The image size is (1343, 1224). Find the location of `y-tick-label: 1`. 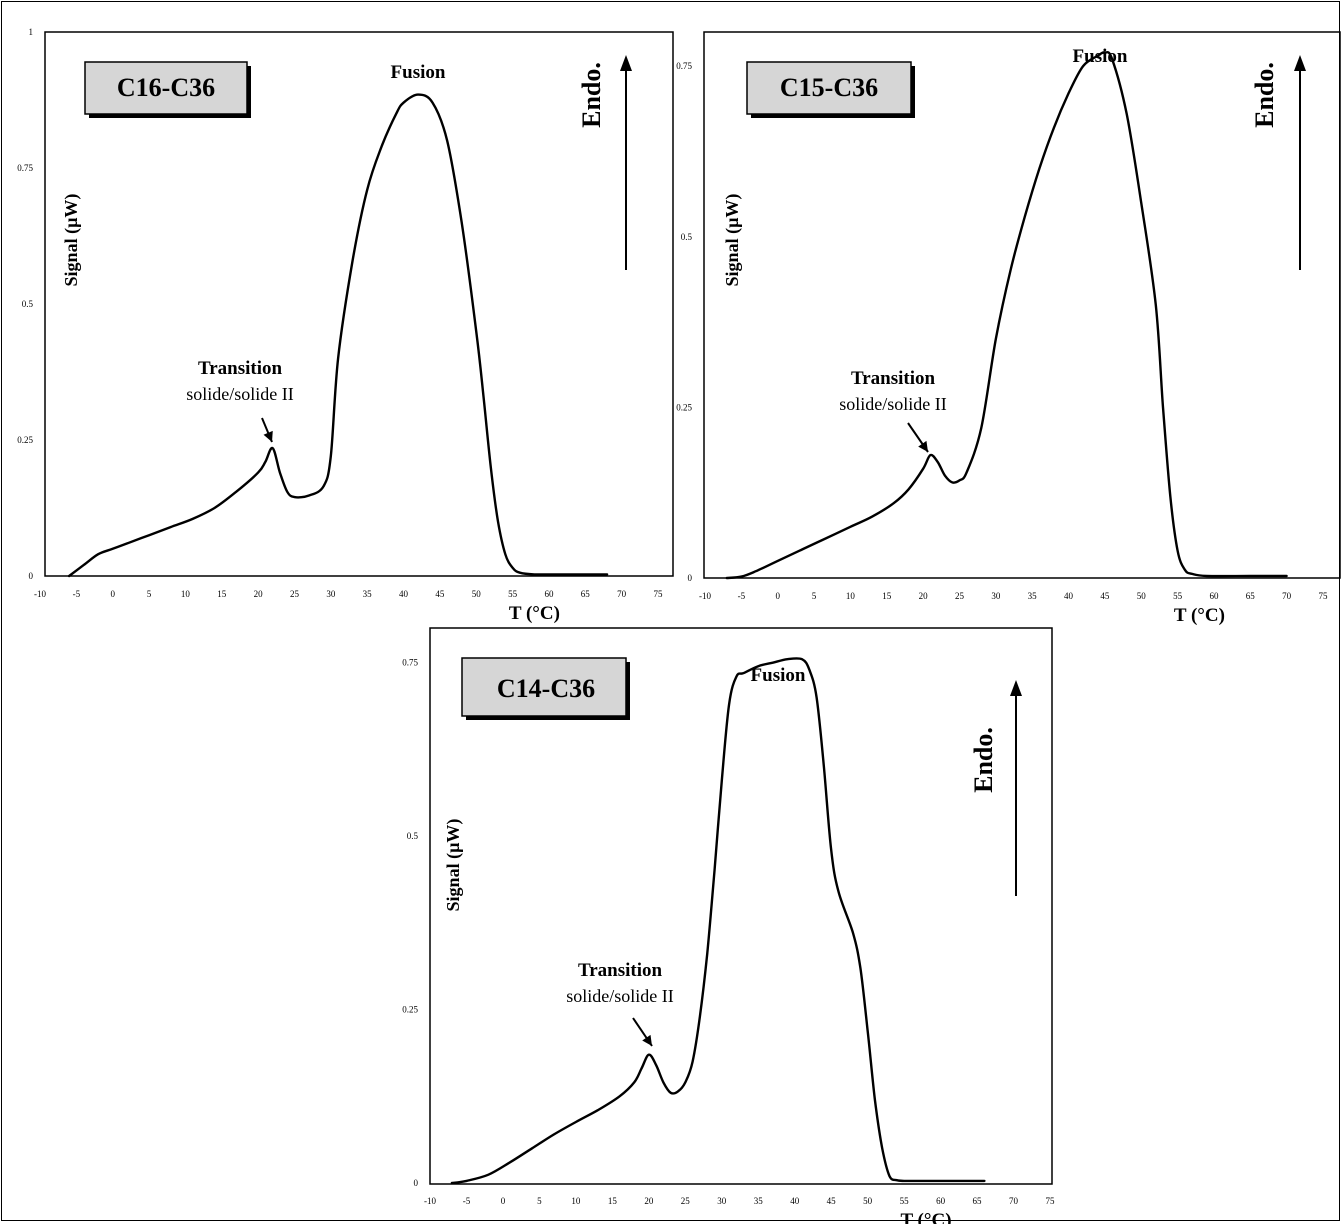

y-tick-label: 1 is located at coordinates (31, 32).